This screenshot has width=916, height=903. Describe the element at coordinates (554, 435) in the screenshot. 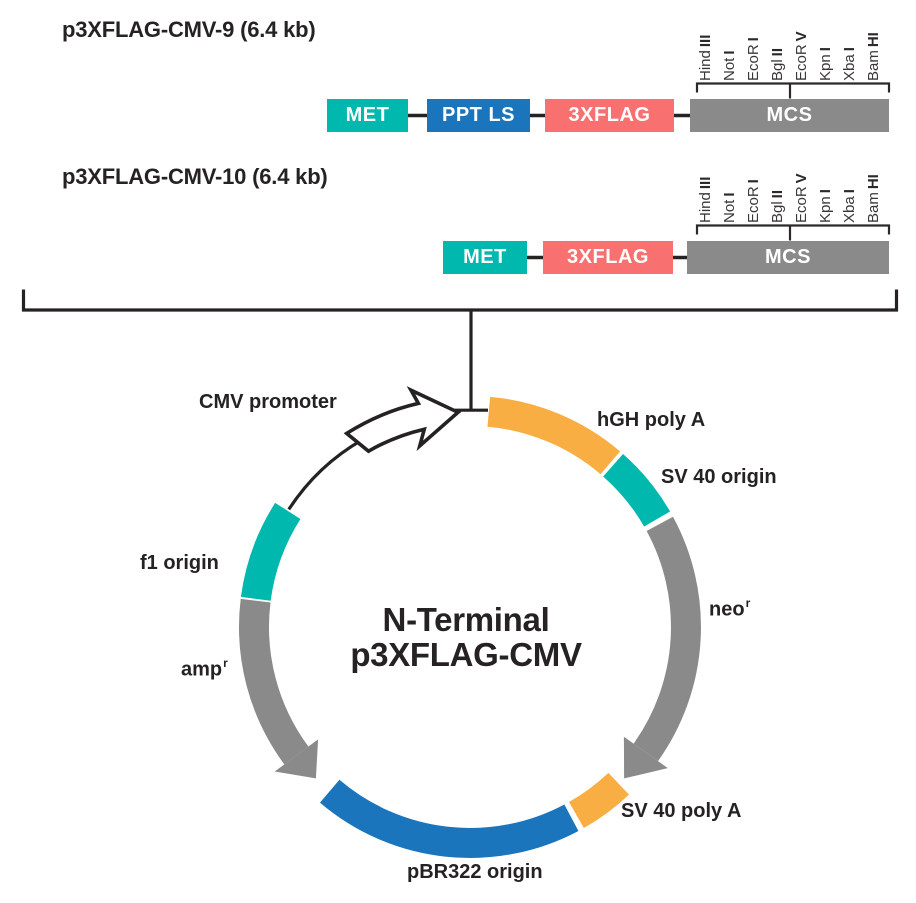

I see `plasmid-segment-hgh-poly-a` at that location.